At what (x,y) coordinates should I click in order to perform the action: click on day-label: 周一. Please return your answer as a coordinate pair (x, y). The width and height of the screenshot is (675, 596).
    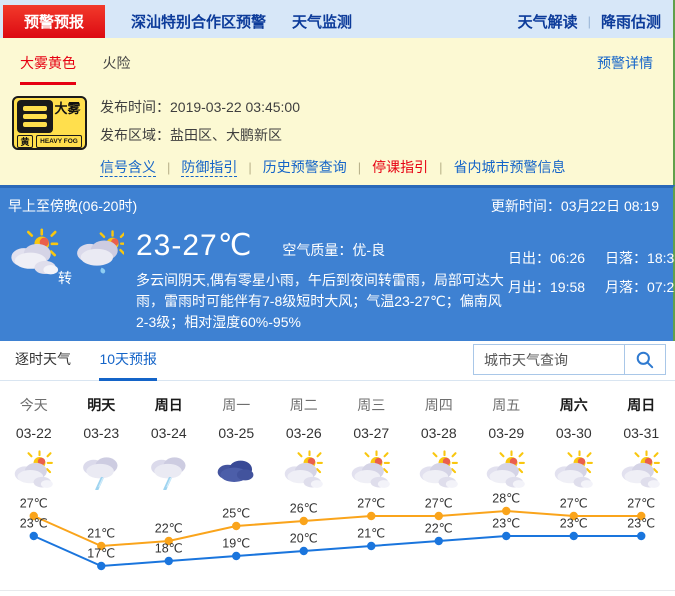
    Looking at the image, I should click on (236, 405).